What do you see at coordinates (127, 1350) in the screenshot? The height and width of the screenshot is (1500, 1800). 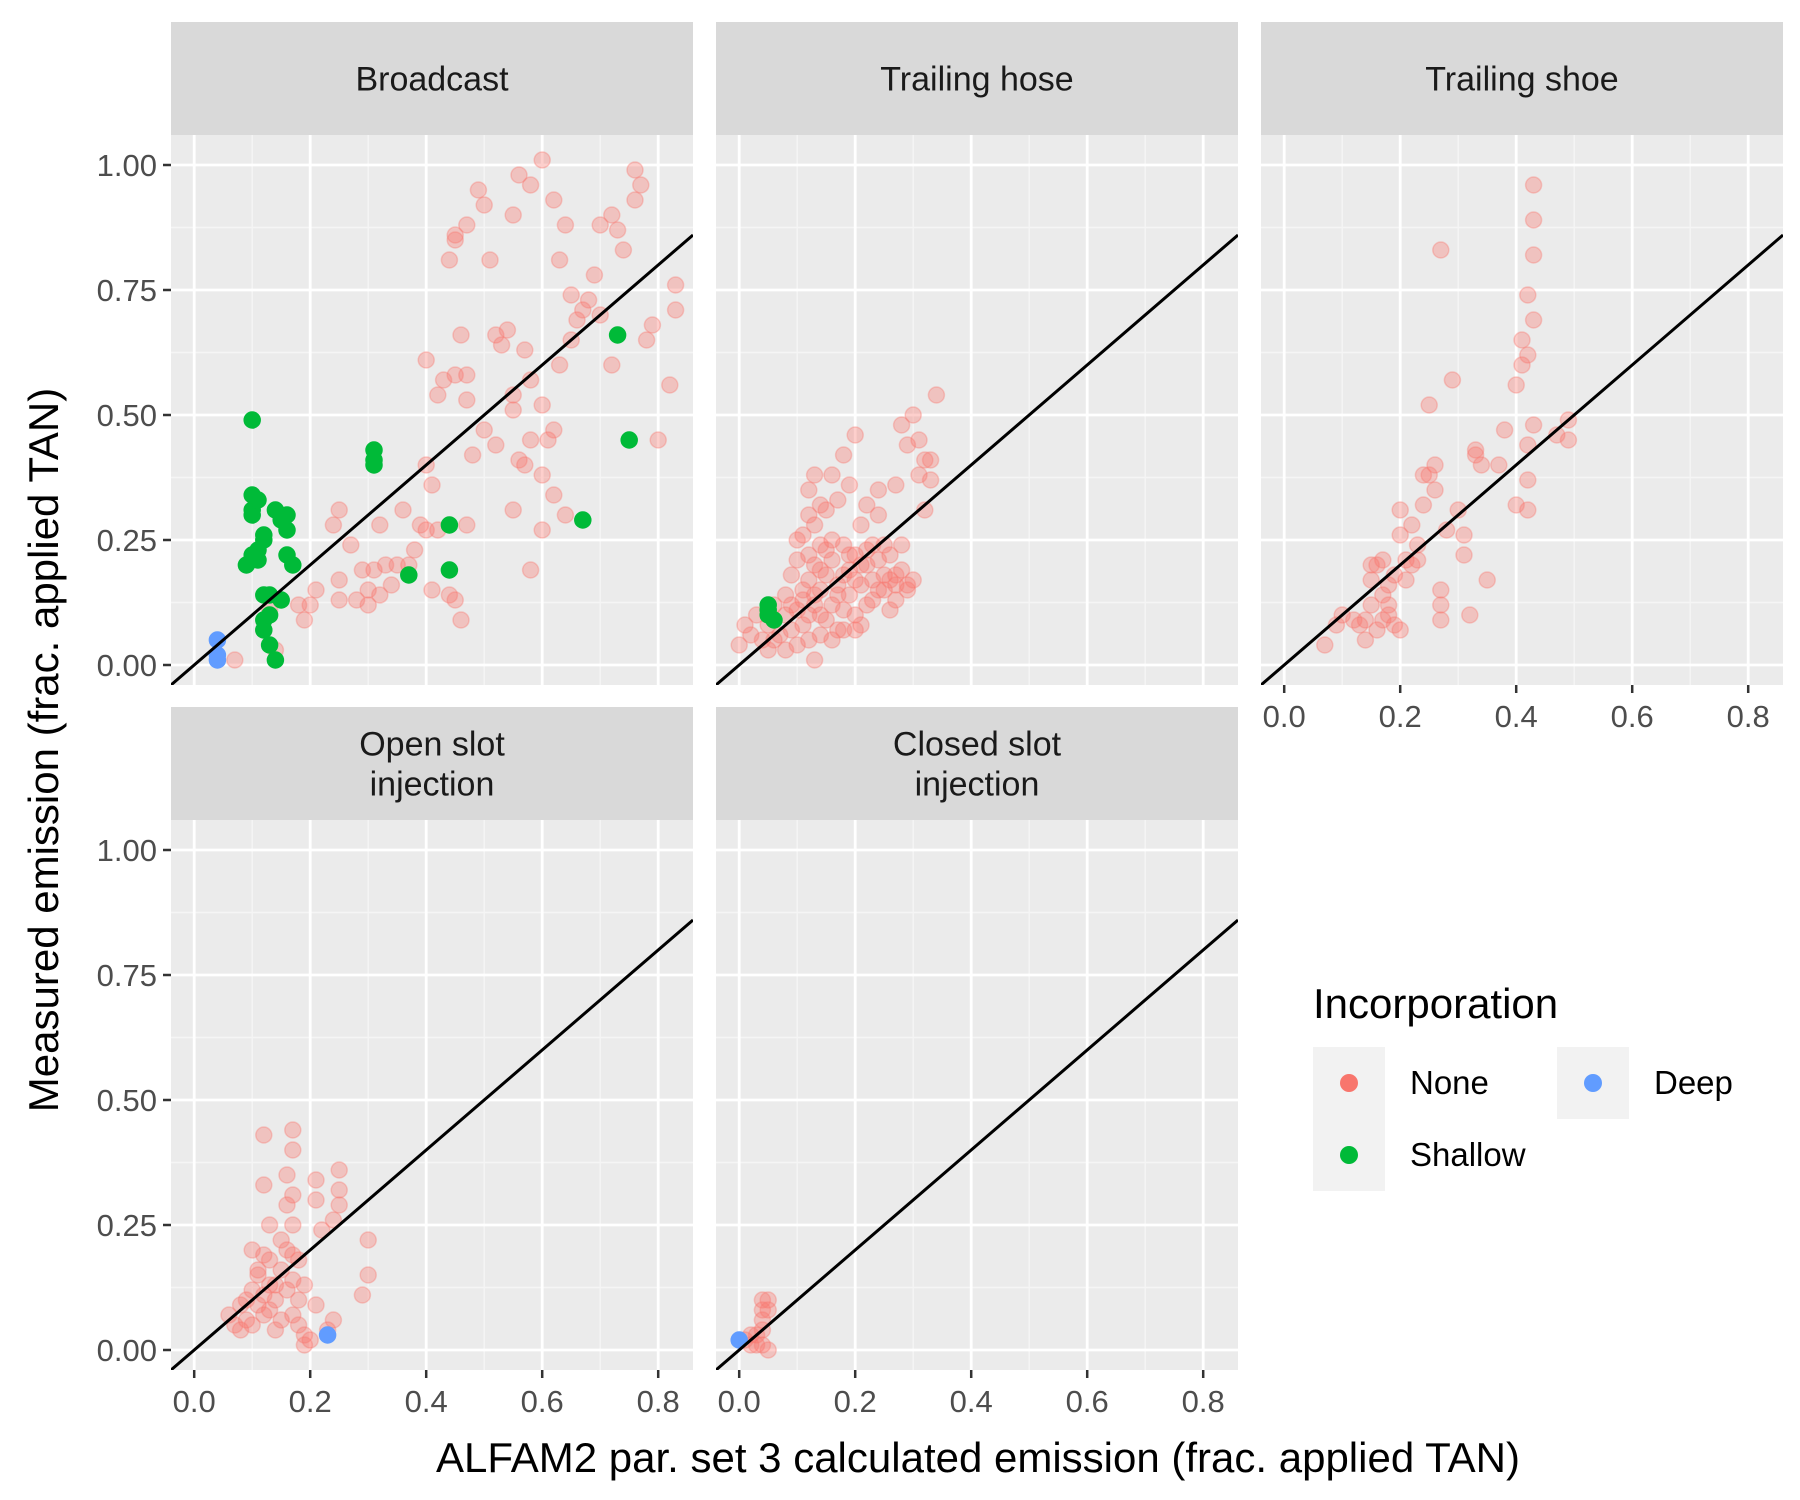 I see `y-tick-label: 0.00` at bounding box center [127, 1350].